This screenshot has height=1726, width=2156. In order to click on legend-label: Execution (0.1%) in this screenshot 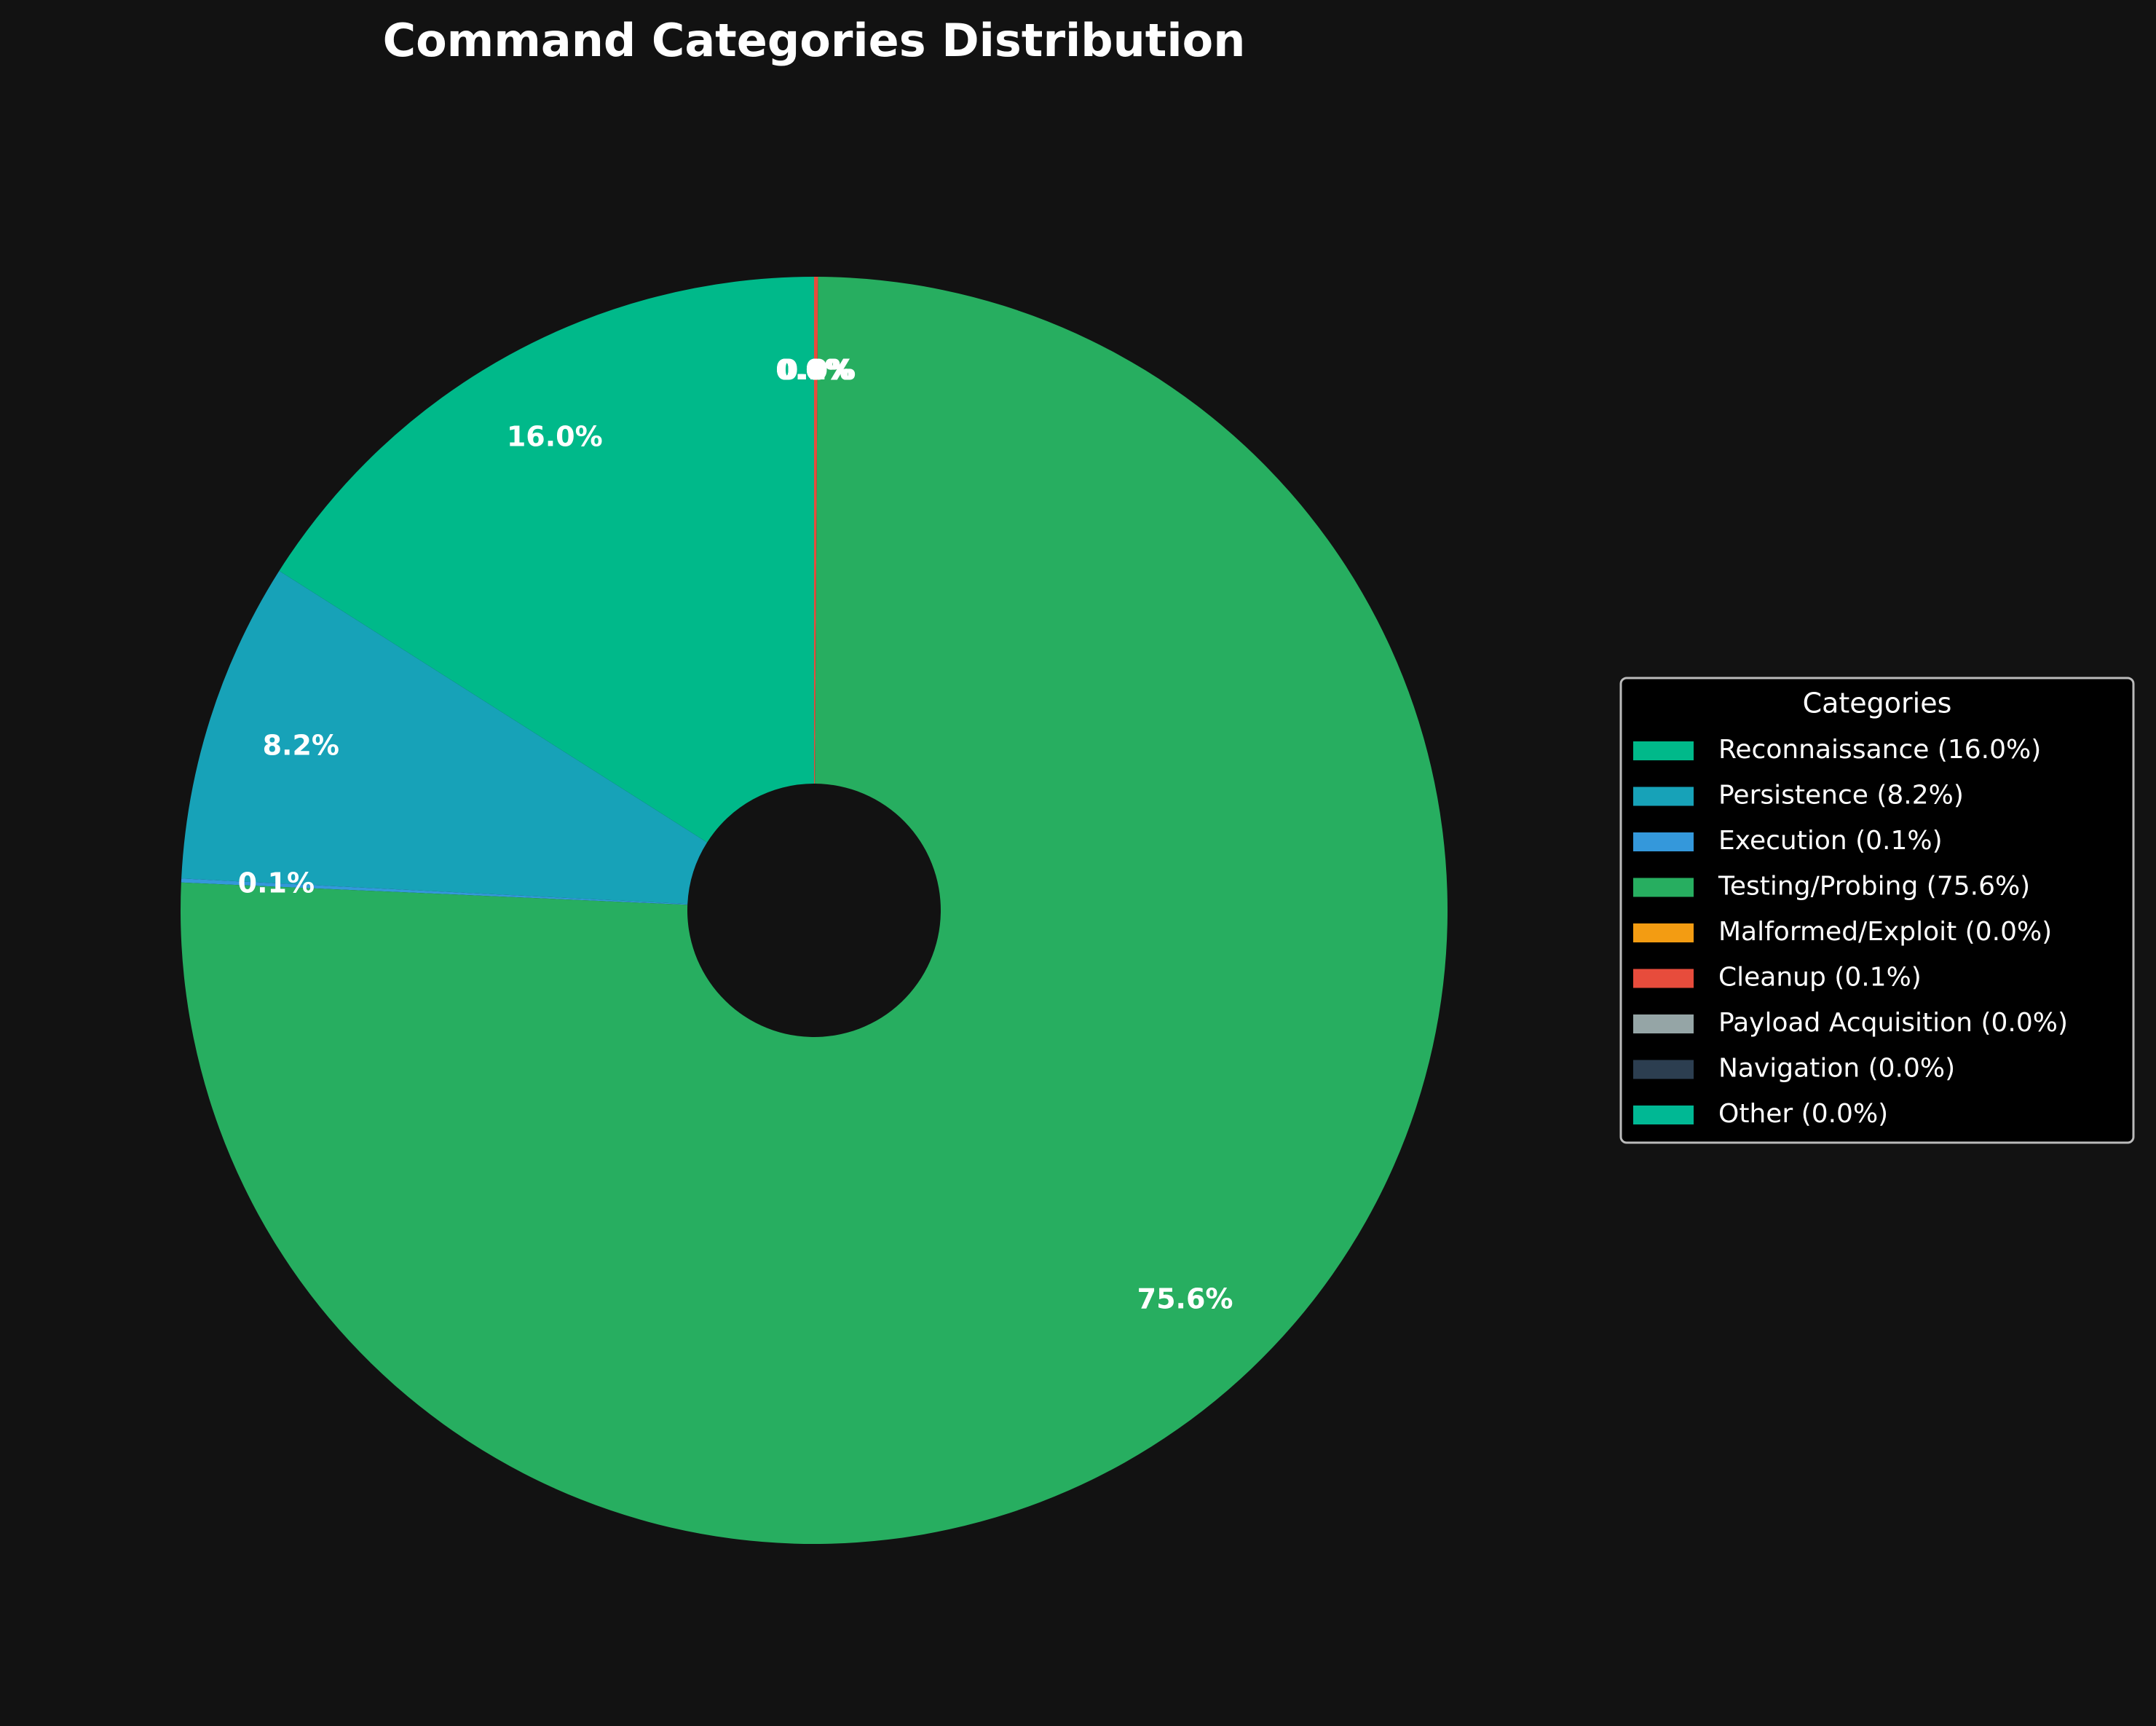, I will do `click(1830, 841)`.